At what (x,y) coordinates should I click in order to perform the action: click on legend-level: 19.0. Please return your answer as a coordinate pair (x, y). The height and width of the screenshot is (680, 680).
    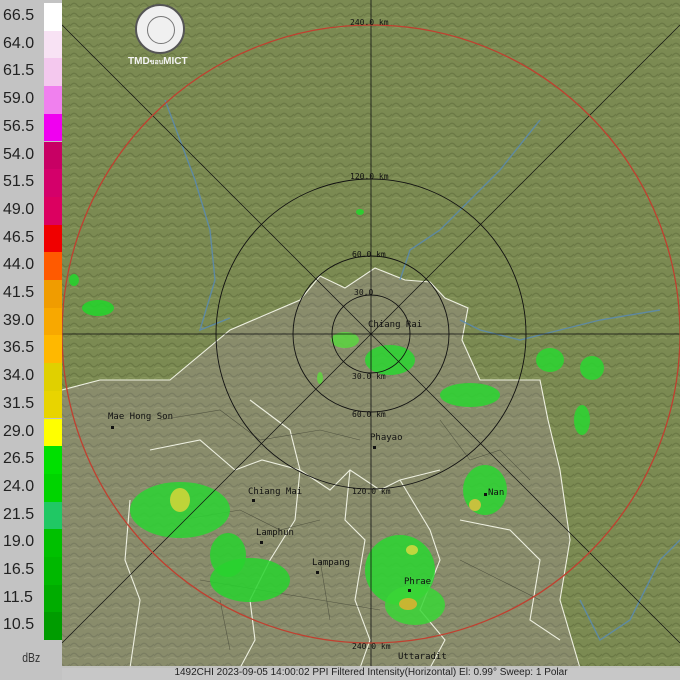
    Looking at the image, I should click on (31, 543).